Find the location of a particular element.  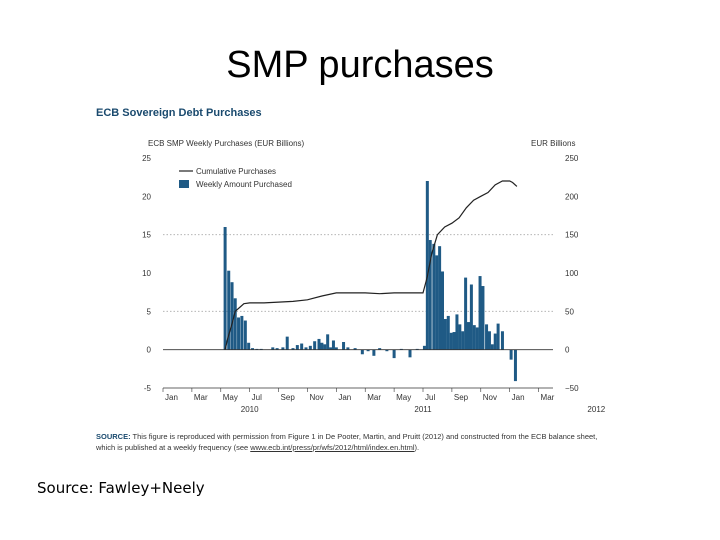

source-note-text-2: ). is located at coordinates (417, 447).